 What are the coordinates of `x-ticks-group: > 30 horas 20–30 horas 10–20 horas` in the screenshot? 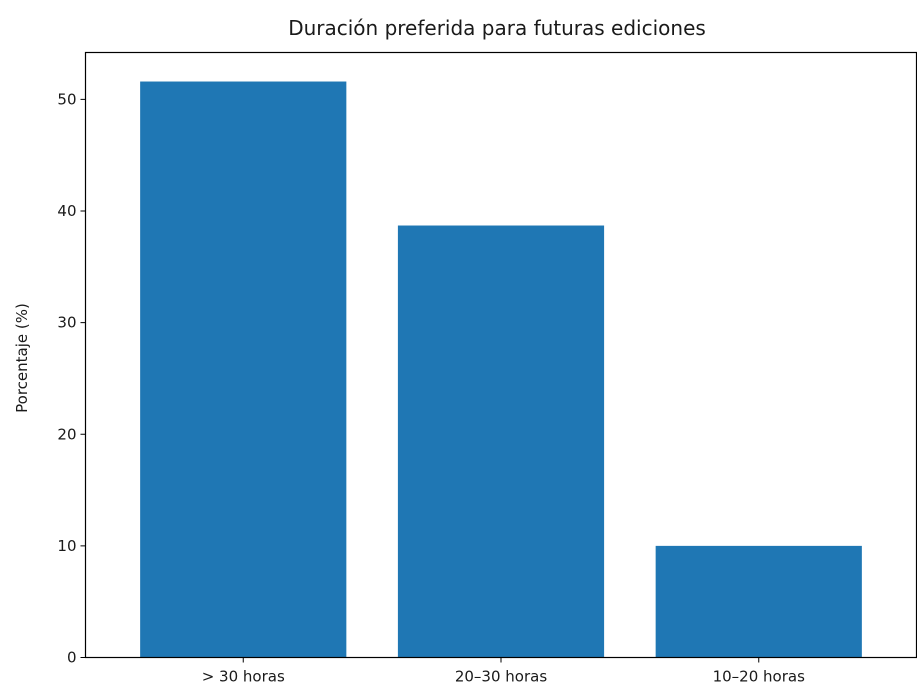 It's located at (503, 671).